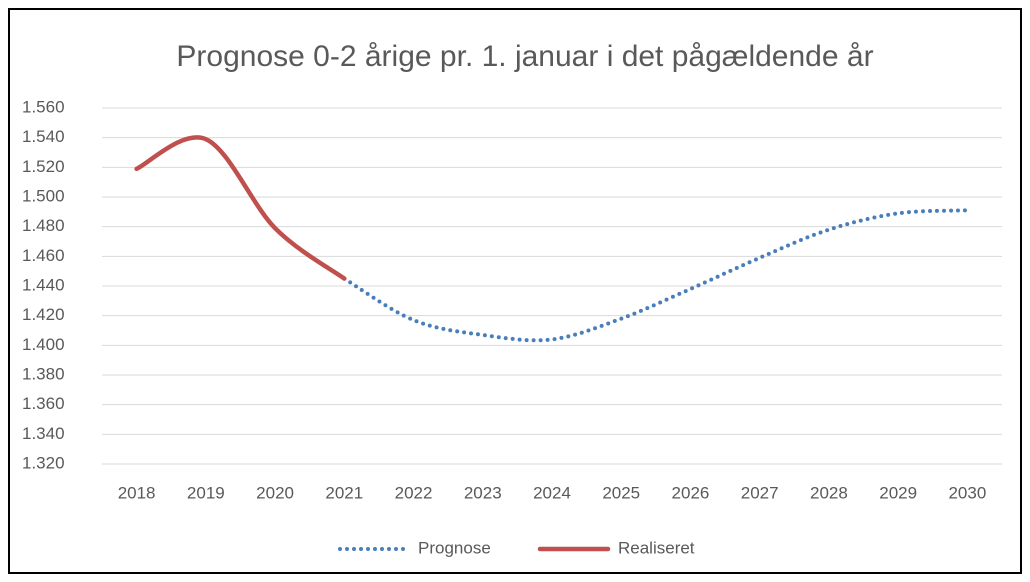 The width and height of the screenshot is (1030, 582). Describe the element at coordinates (454, 547) in the screenshot. I see `legend-label: Prognose` at that location.